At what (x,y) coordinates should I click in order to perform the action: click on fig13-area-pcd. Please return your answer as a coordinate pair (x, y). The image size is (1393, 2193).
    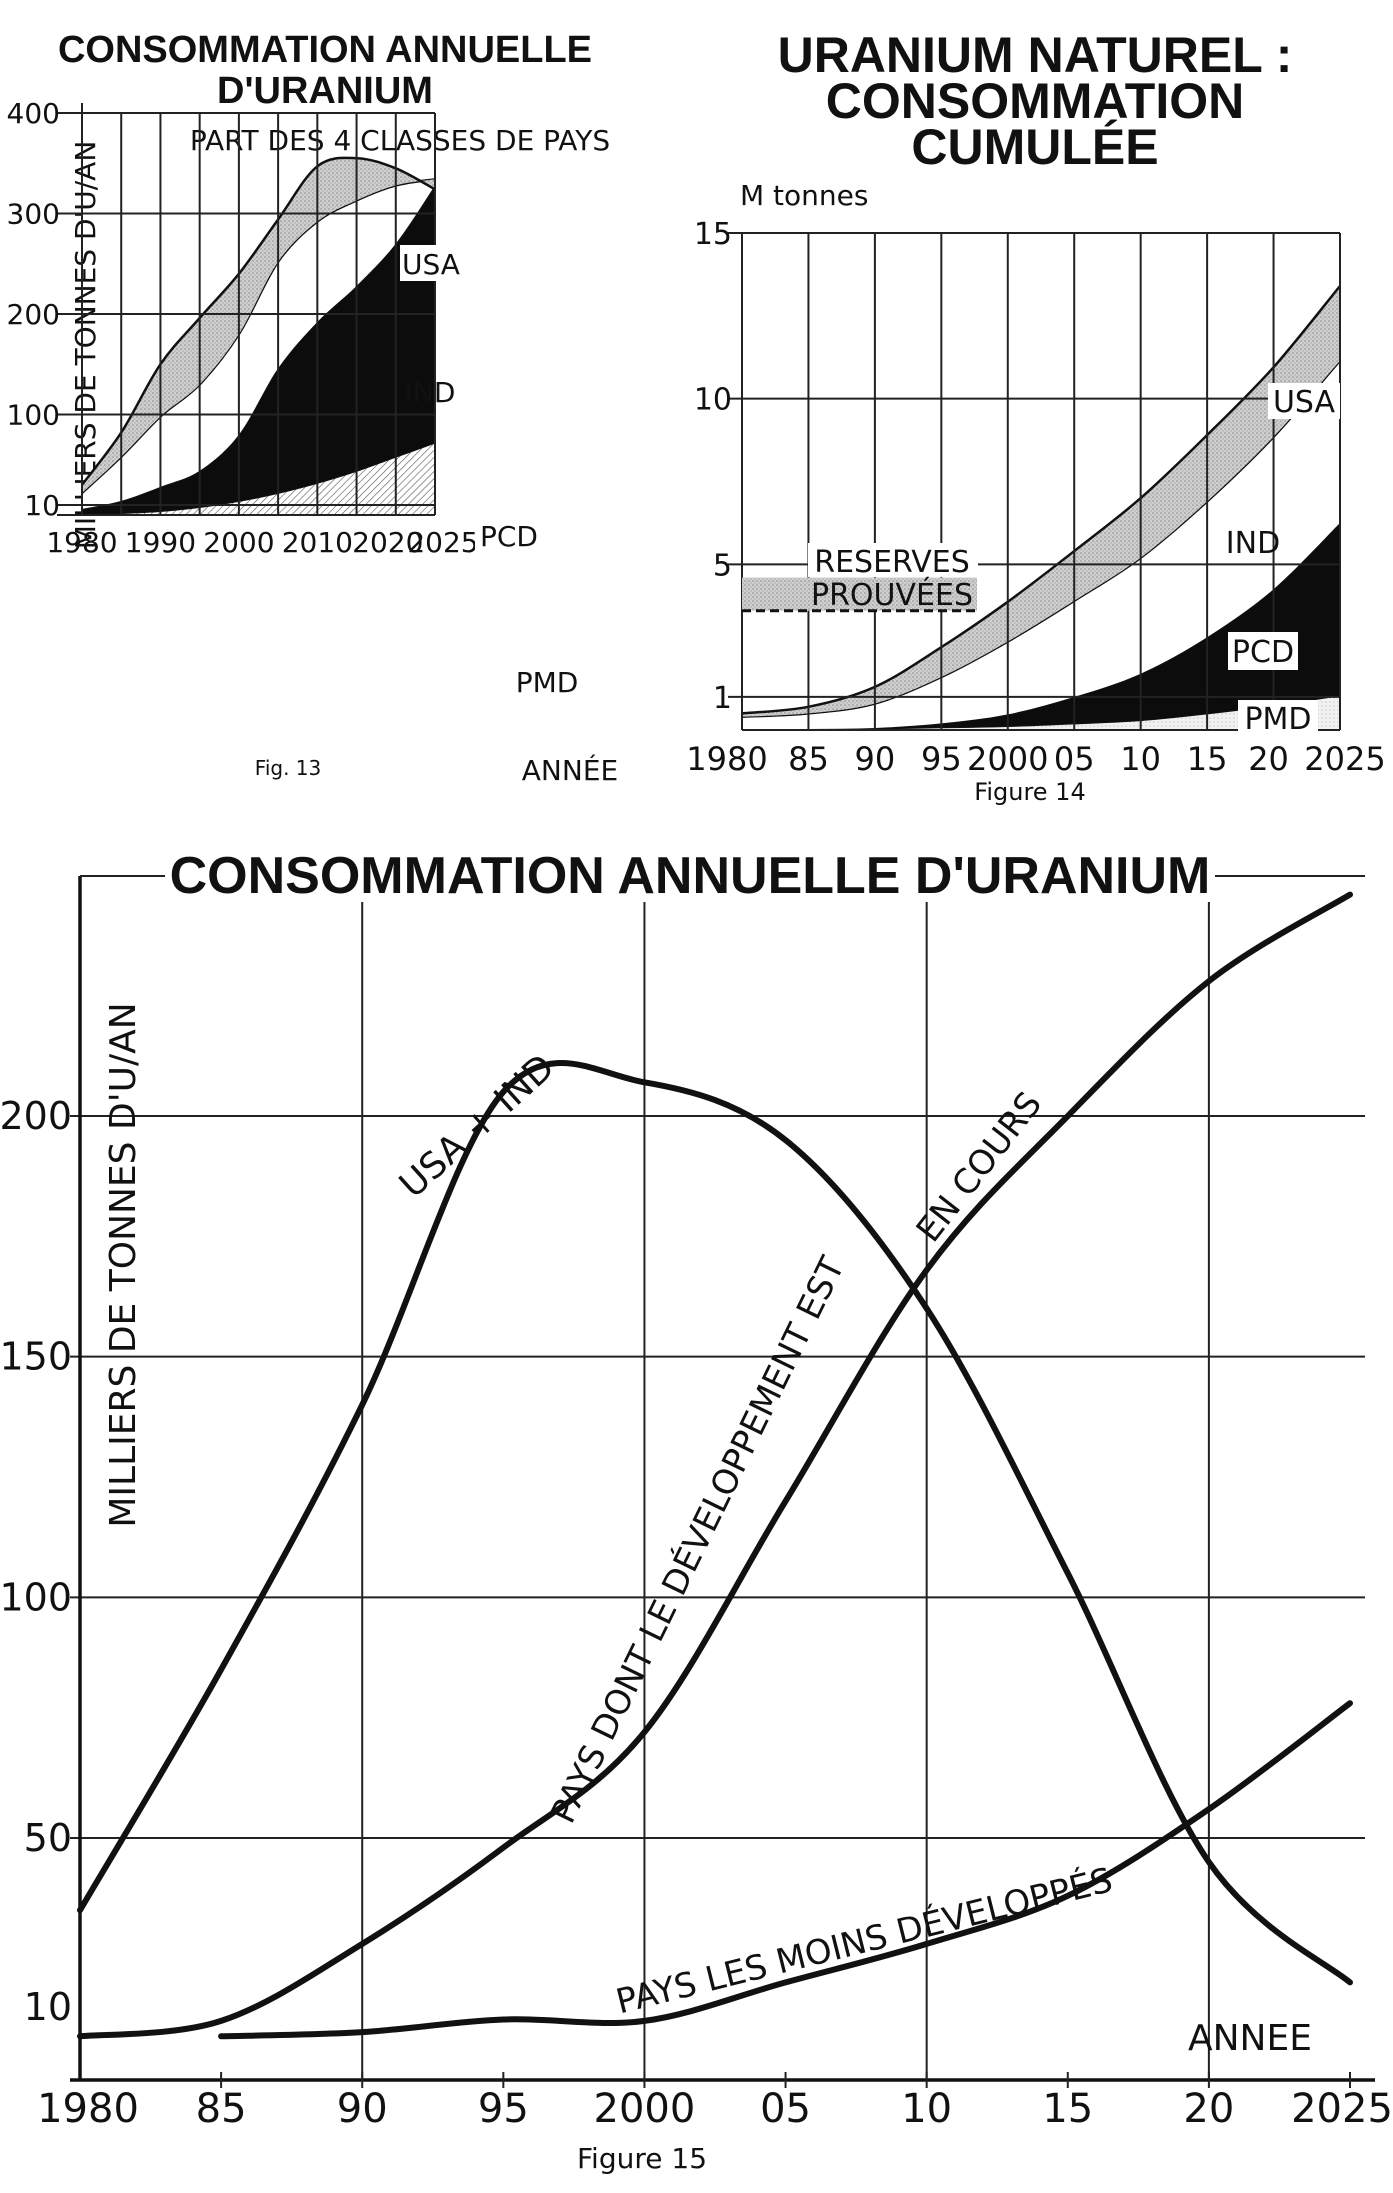
    Looking at the image, I should click on (258, 349).